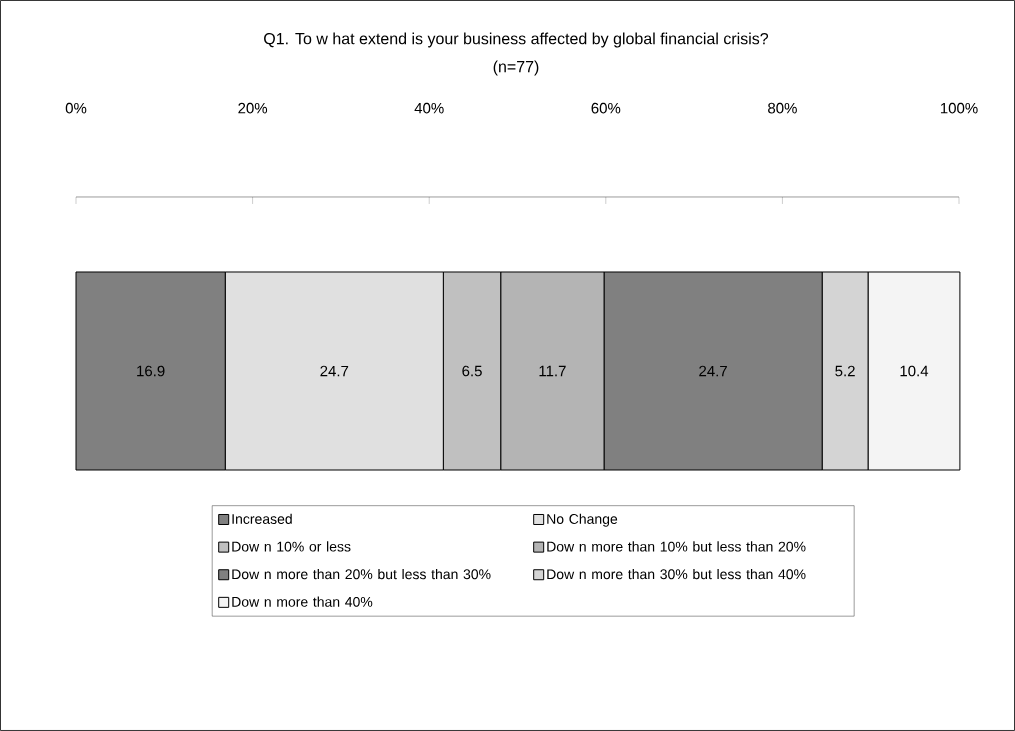  I want to click on data-label: 6.5, so click(472, 371).